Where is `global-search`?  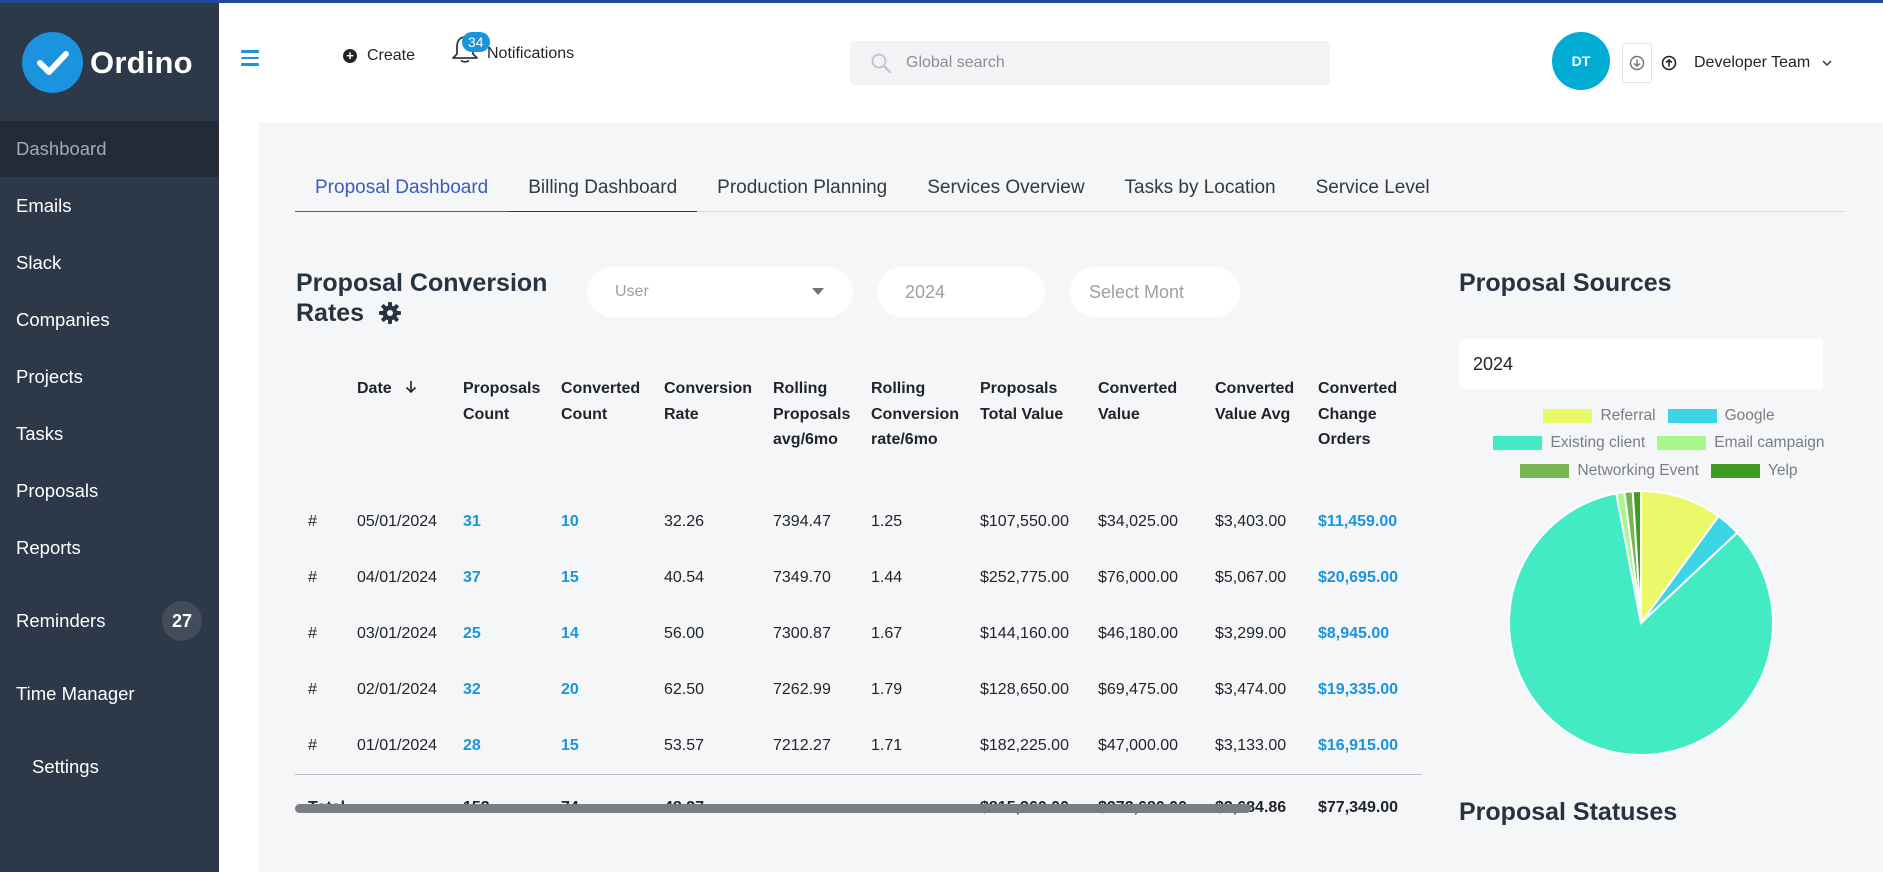 global-search is located at coordinates (1090, 63).